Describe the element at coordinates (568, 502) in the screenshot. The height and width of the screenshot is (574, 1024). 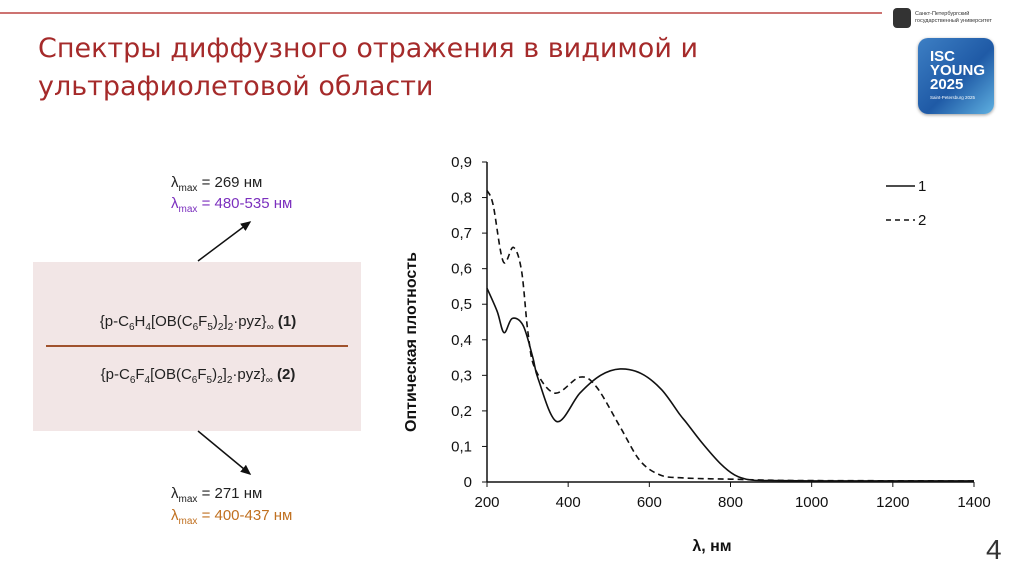
I see `x-tick-label: 400` at that location.